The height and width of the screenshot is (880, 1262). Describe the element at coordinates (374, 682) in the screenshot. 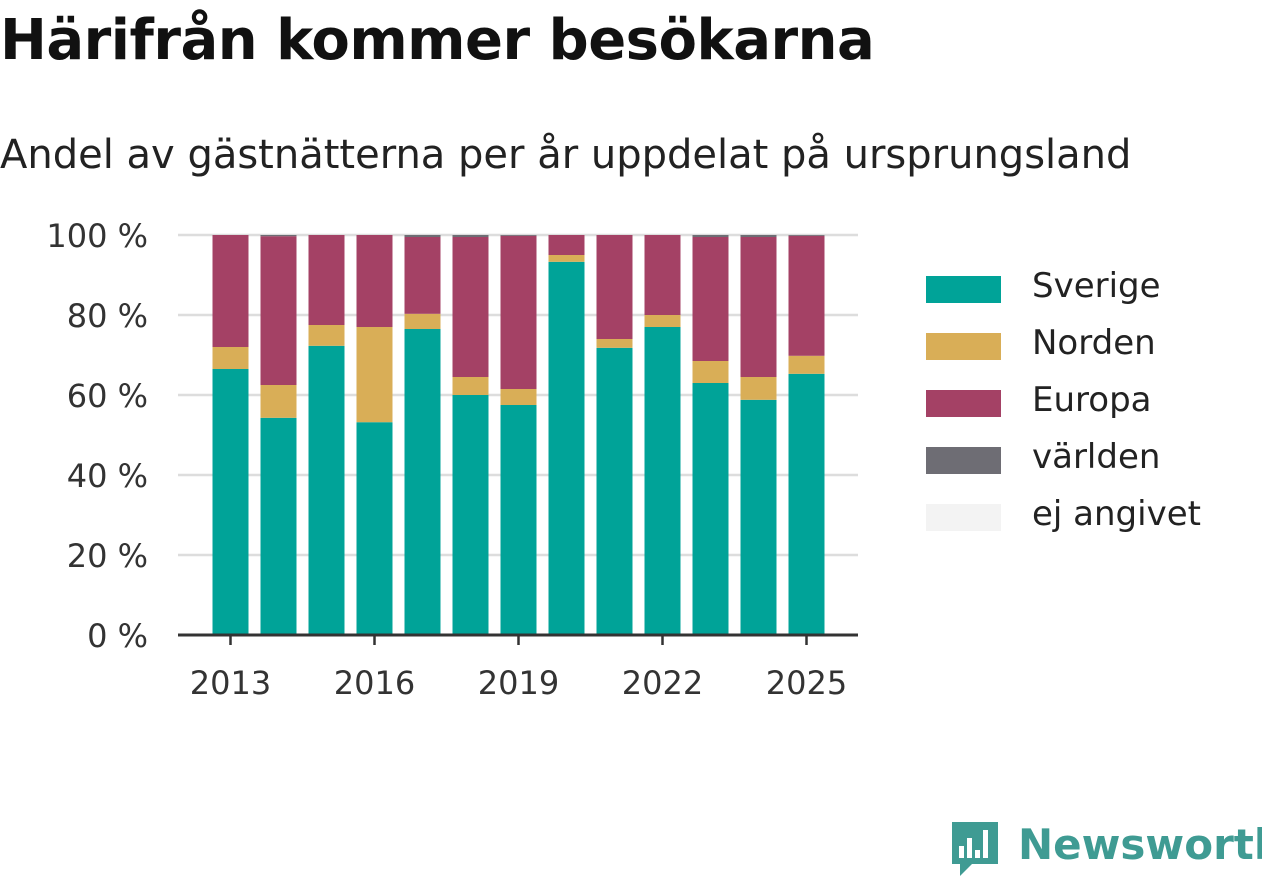

I see `x-tick-label-2016: 2016` at that location.